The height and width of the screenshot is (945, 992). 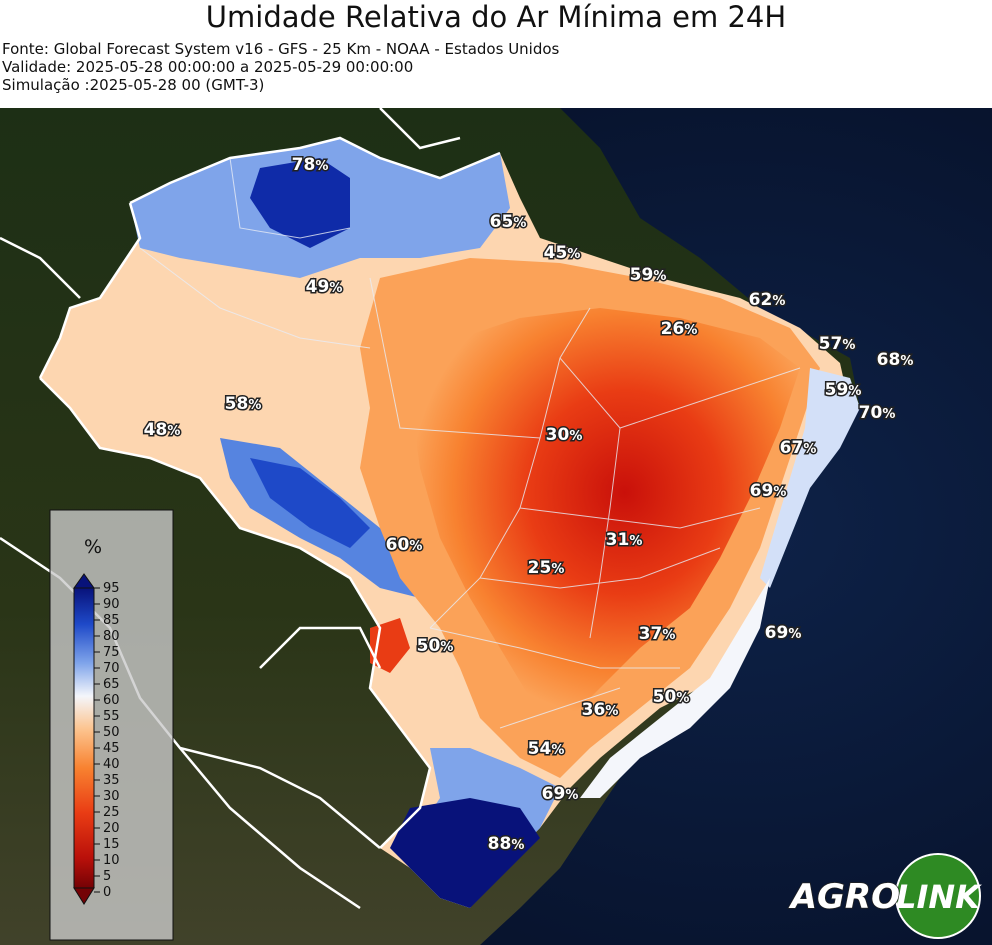 I want to click on humidity-label: 26%, so click(x=679, y=329).